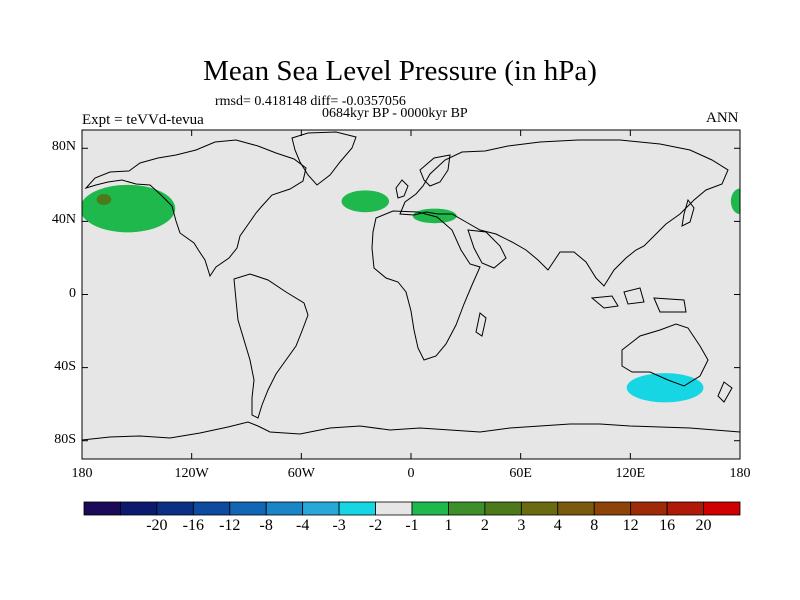 The width and height of the screenshot is (800, 600). Describe the element at coordinates (557, 525) in the screenshot. I see `colorbar-label: 4` at that location.